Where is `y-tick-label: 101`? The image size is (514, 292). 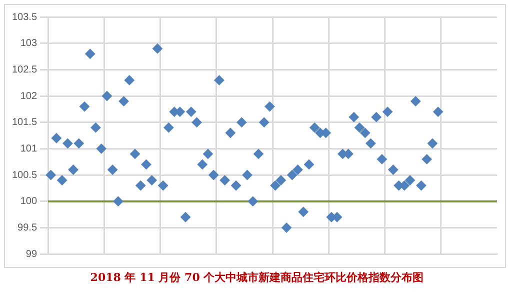
y-tick-label: 101 is located at coordinates (29, 148).